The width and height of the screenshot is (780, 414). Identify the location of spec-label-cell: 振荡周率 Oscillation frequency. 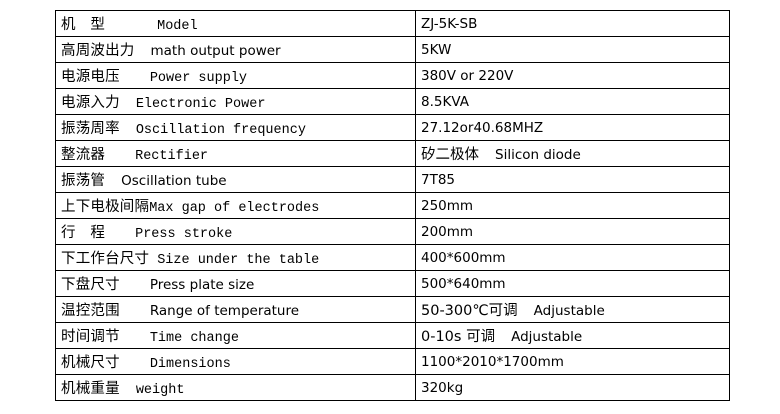
(235, 127).